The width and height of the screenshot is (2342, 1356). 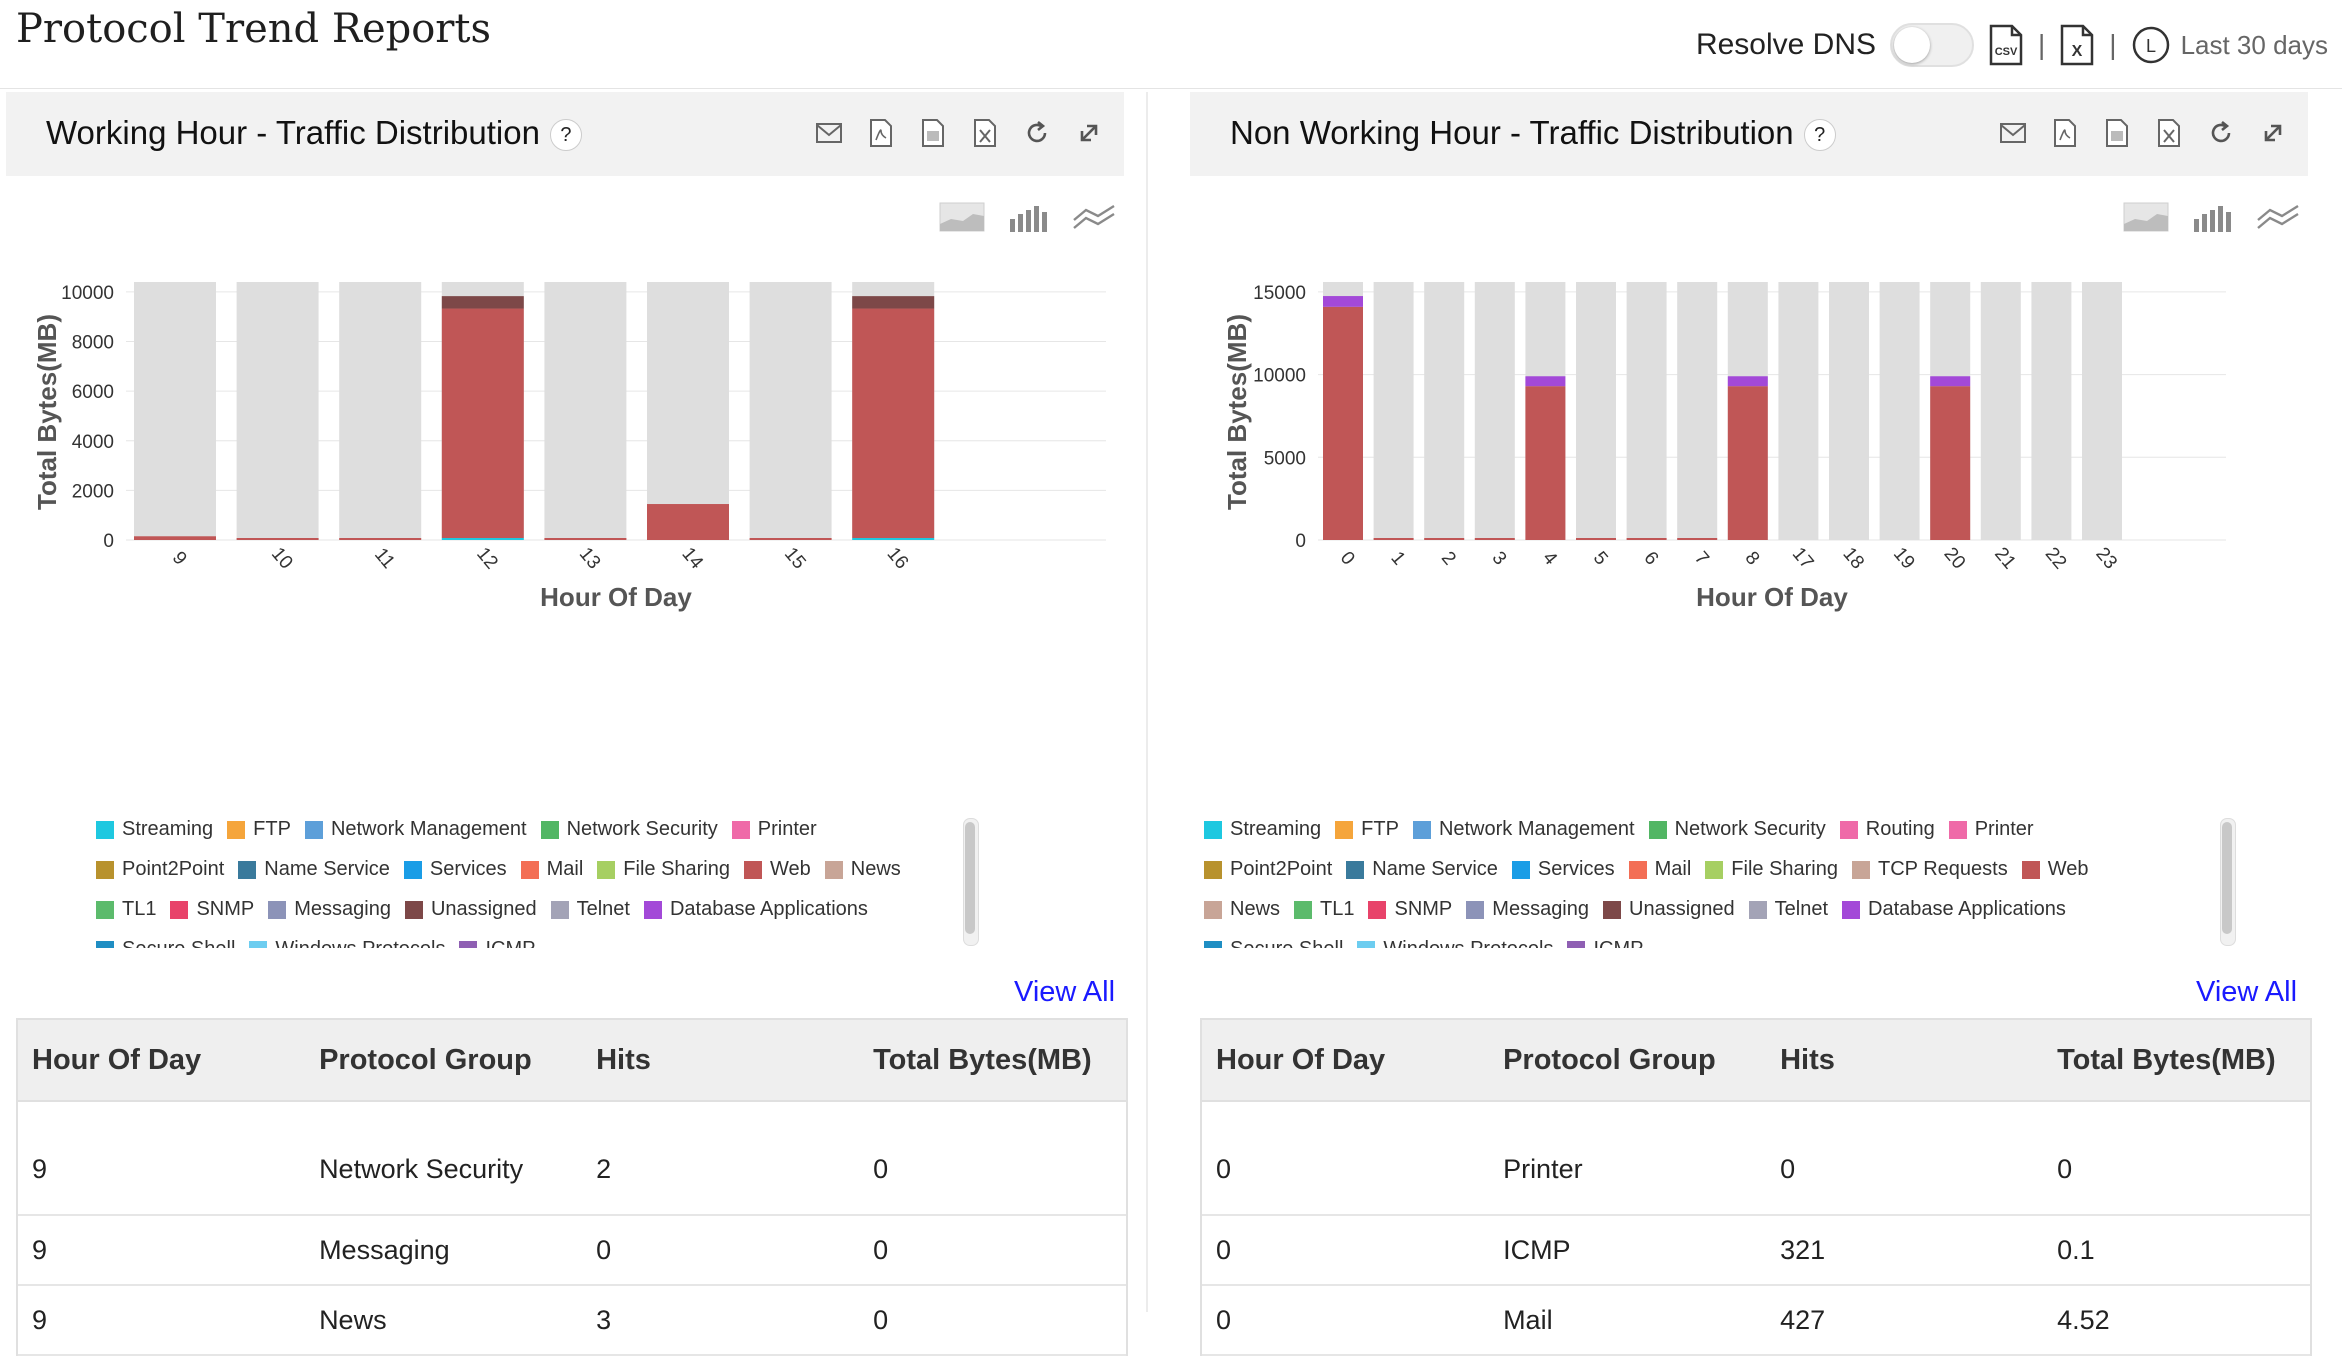 I want to click on resolve-dns-toggle, so click(x=1932, y=45).